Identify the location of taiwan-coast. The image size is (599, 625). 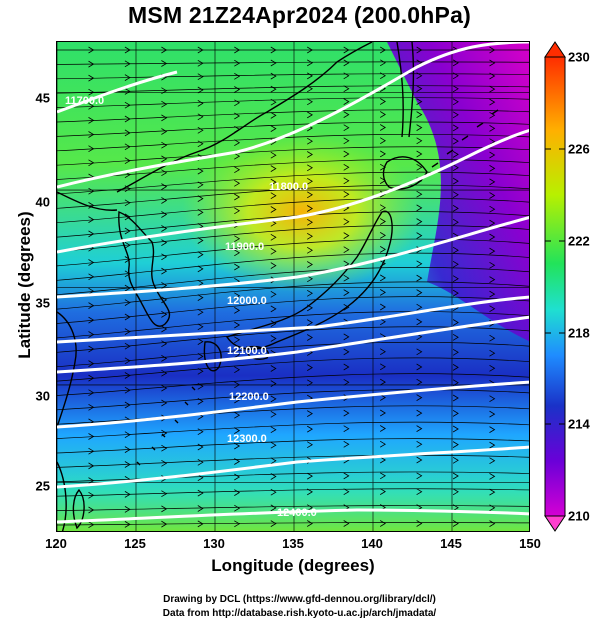
(78, 509).